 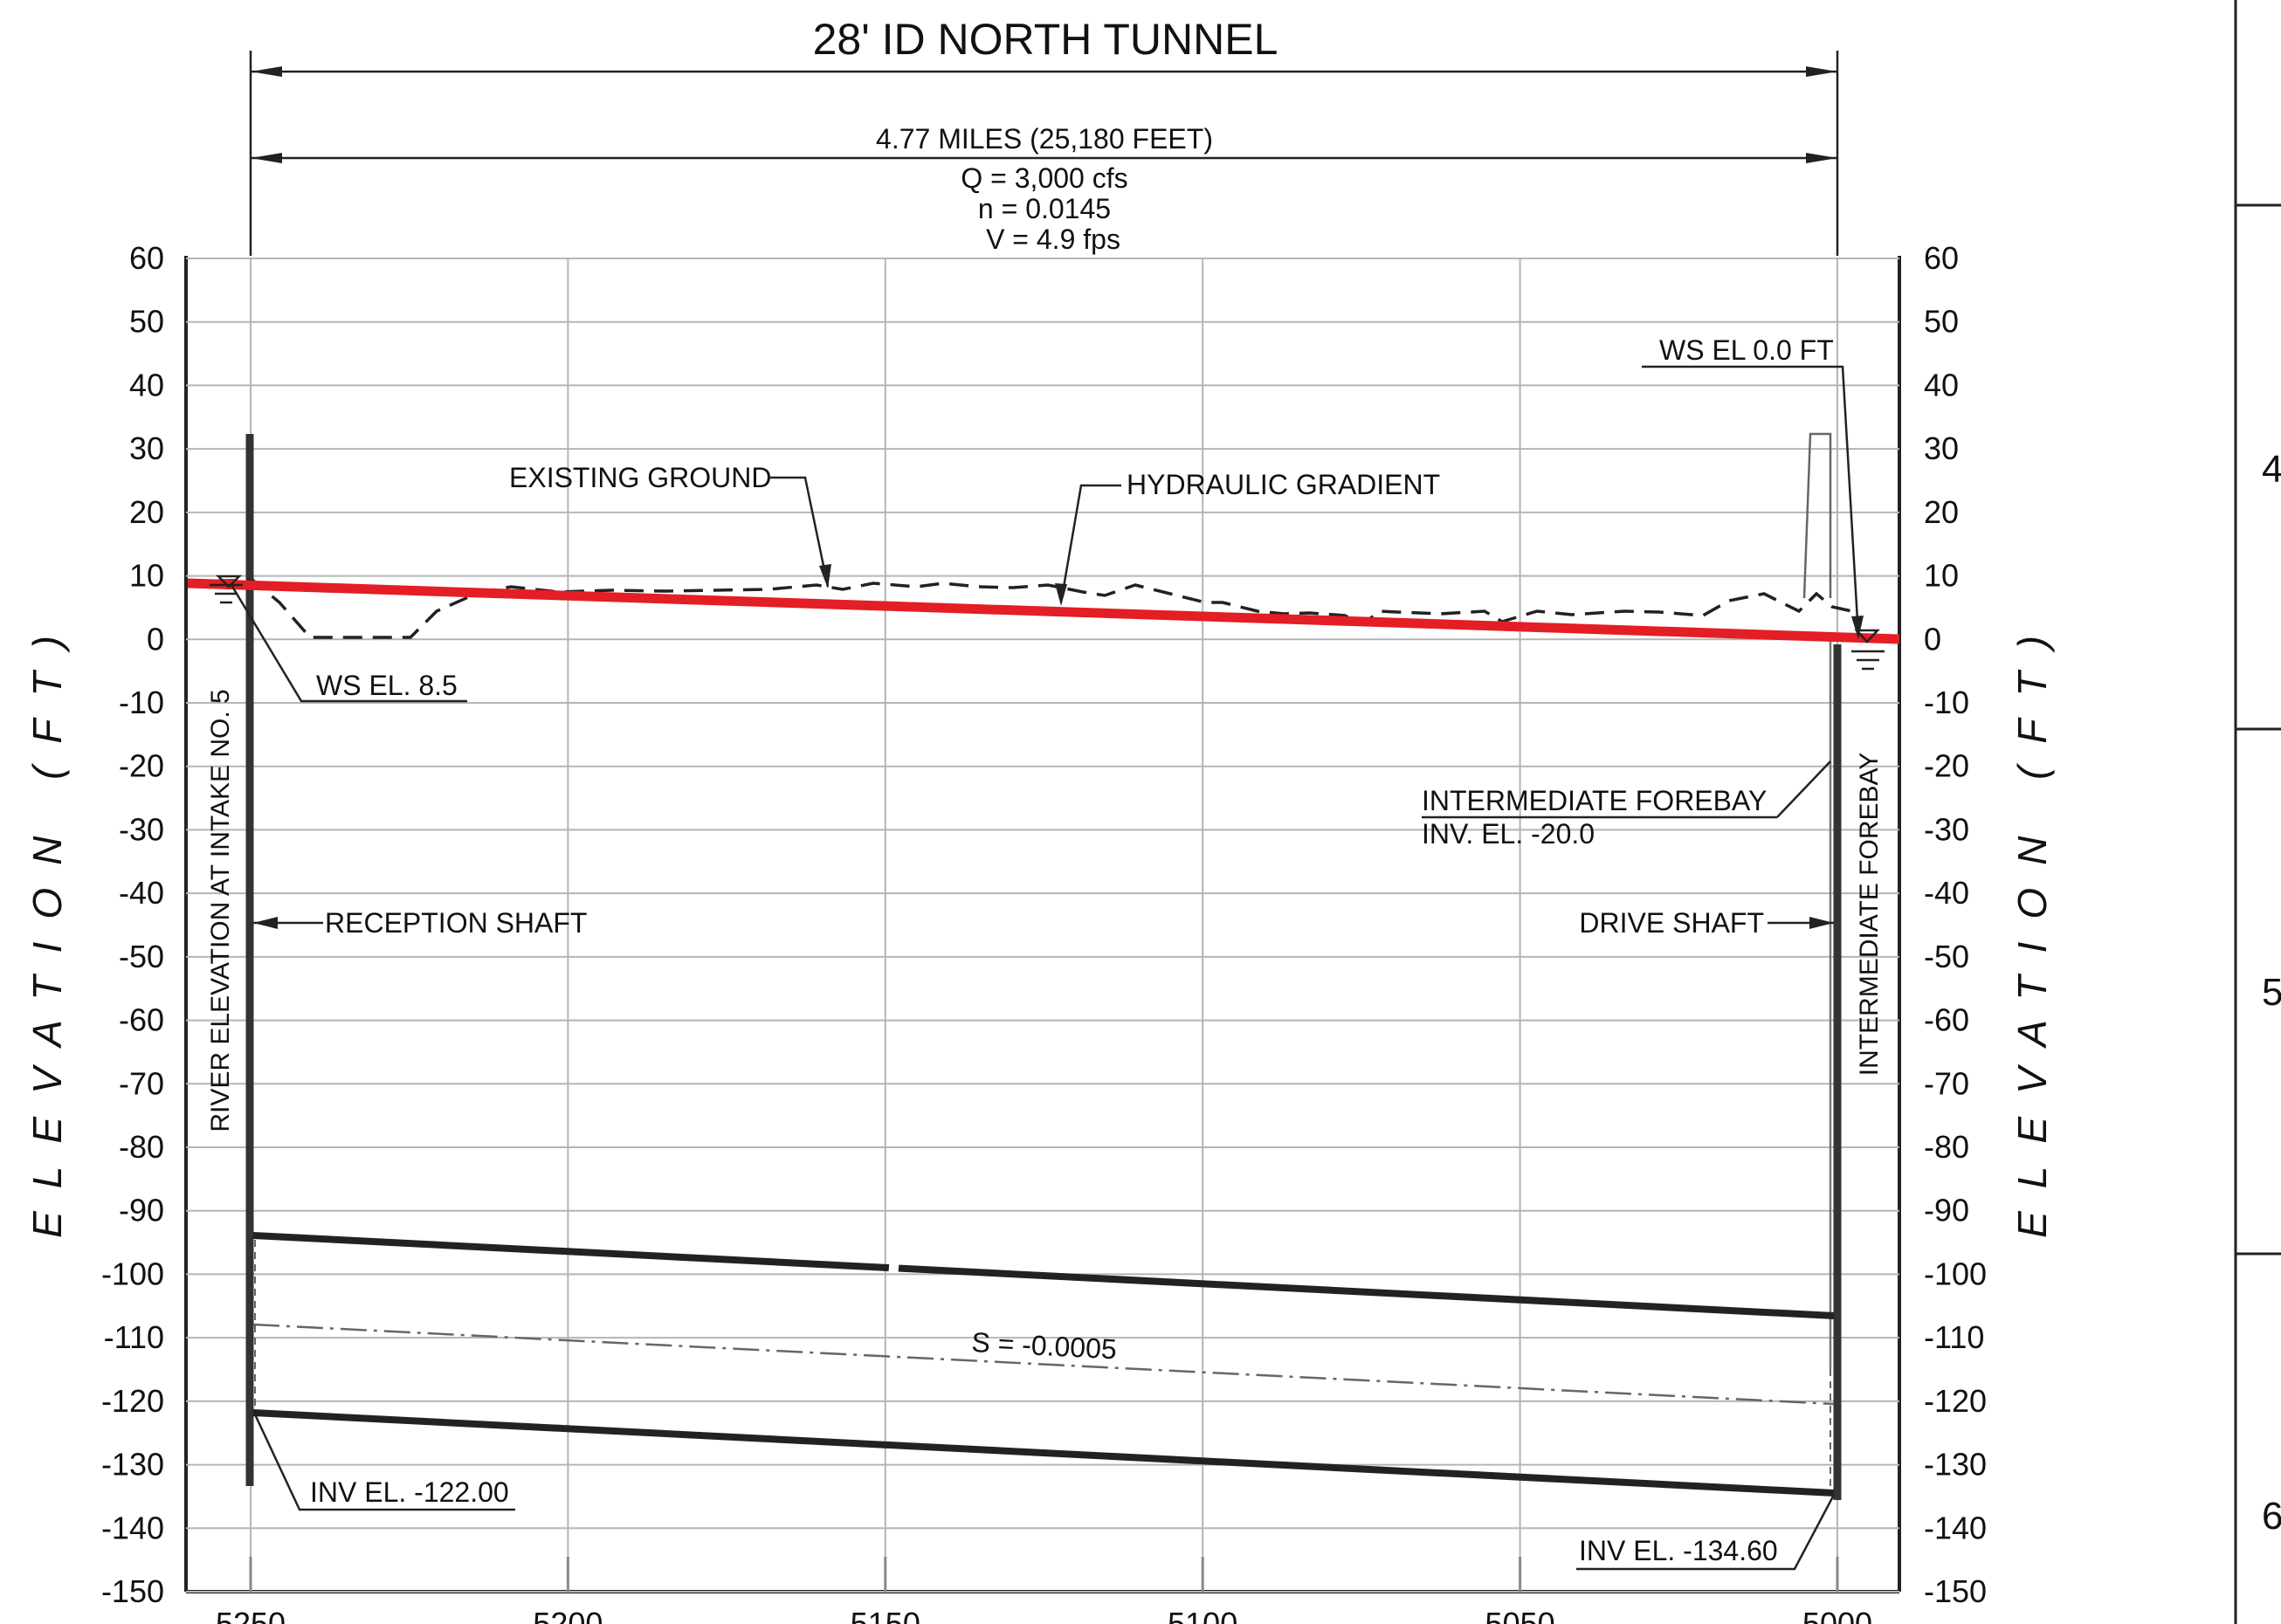 What do you see at coordinates (1283, 485) in the screenshot?
I see `hydraulic-gradient-label: HYDRAULIC GRADIENT` at bounding box center [1283, 485].